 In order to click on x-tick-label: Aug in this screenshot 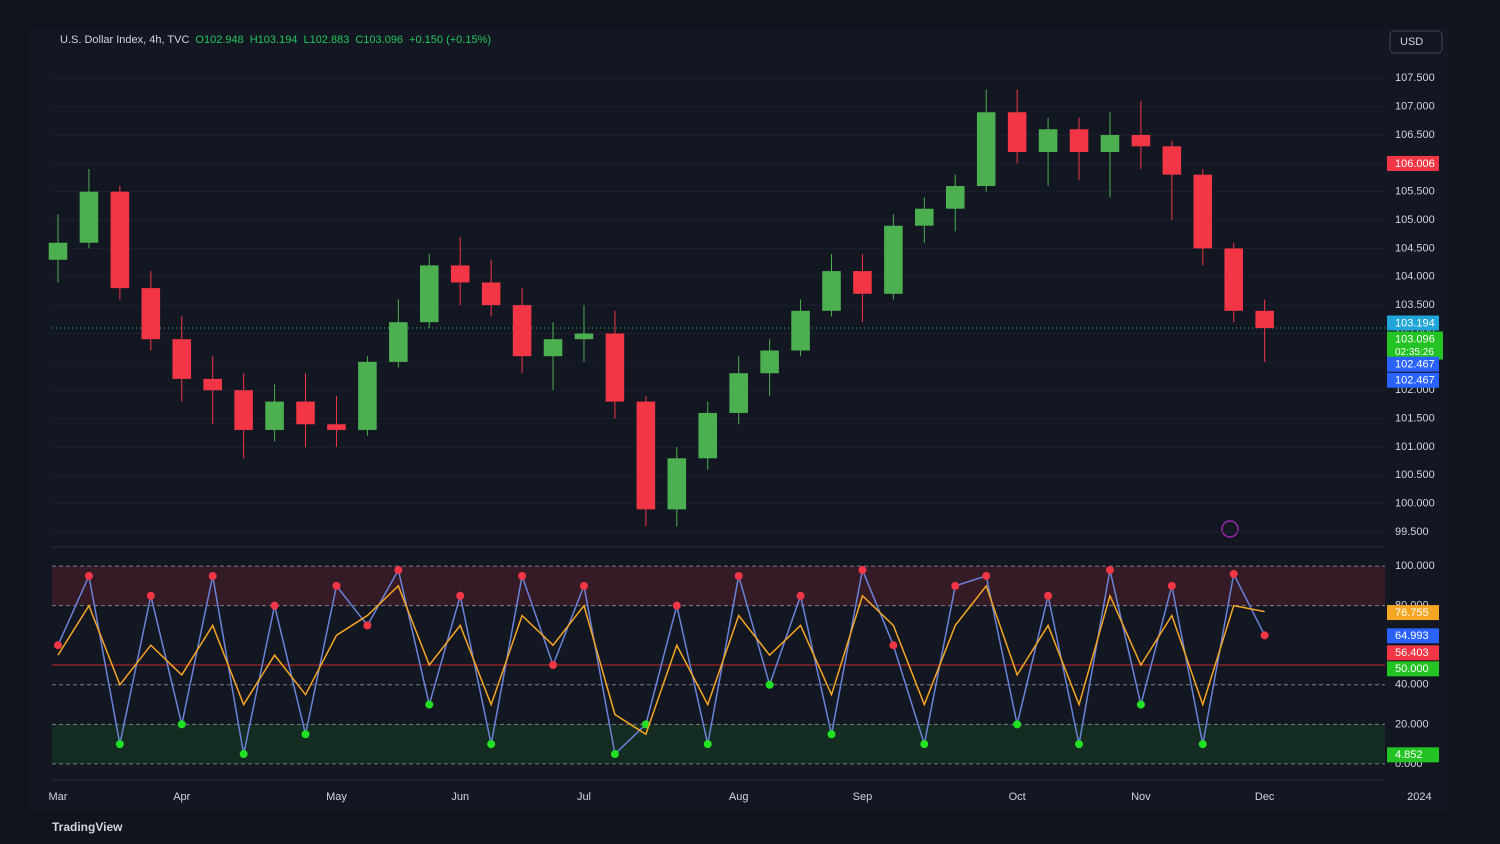, I will do `click(739, 797)`.